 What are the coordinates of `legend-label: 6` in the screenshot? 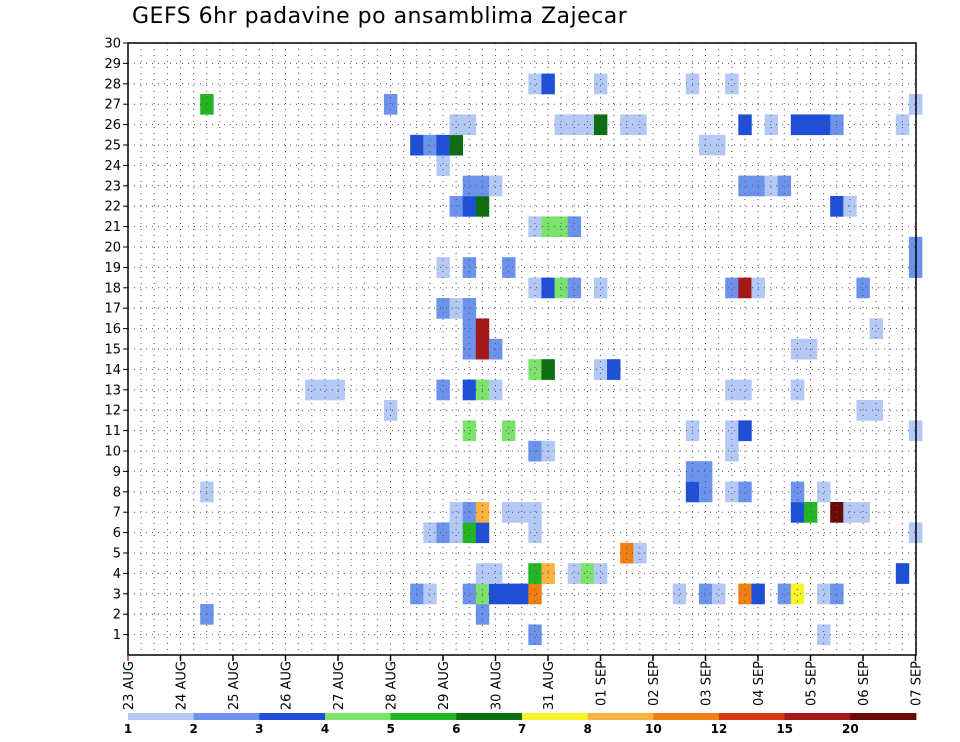 It's located at (456, 729).